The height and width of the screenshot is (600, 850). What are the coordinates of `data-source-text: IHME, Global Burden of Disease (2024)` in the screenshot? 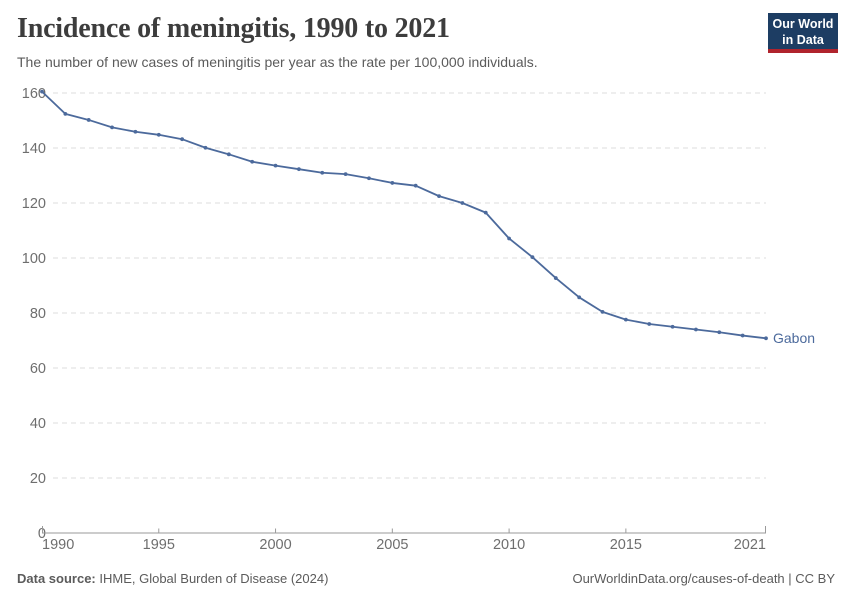 It's located at (212, 578).